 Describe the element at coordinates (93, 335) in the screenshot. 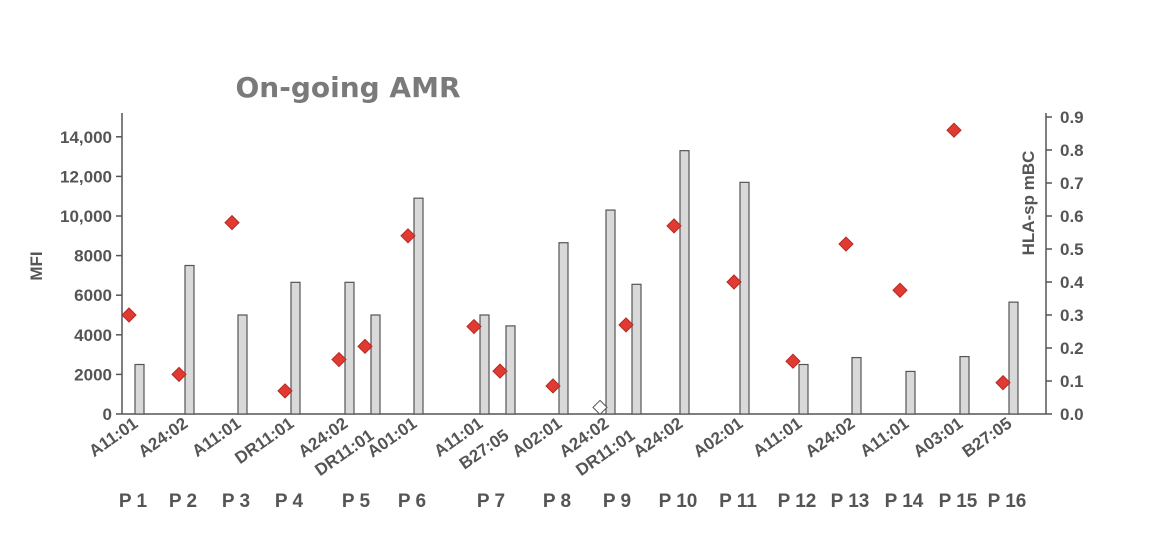

I see `y-left-tick-label: 4000` at that location.